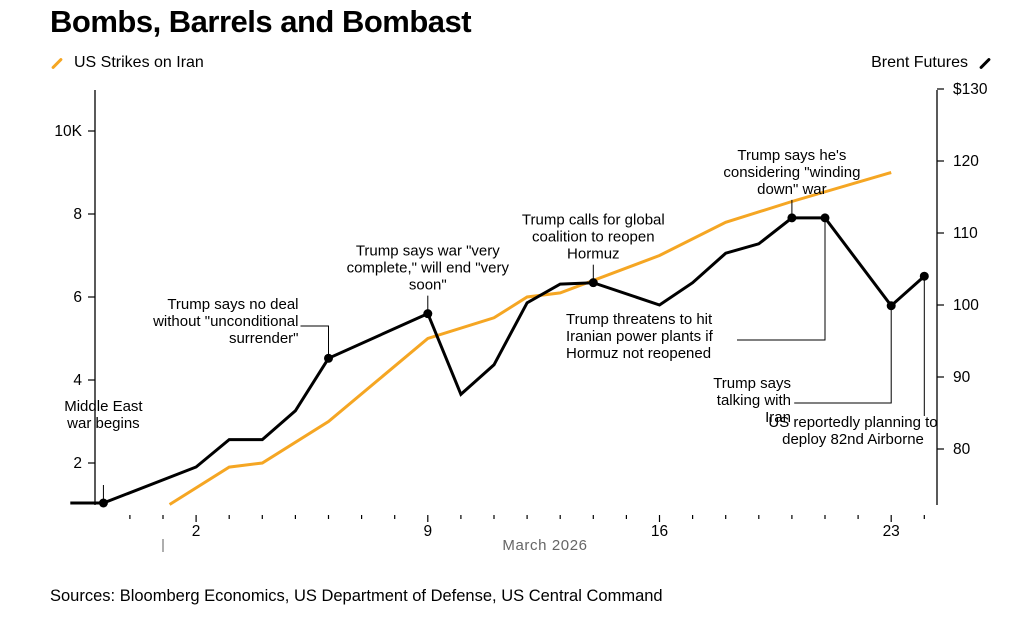 The image size is (1024, 630). What do you see at coordinates (139, 62) in the screenshot?
I see `legend-strikes-label: US Strikes on Iran` at bounding box center [139, 62].